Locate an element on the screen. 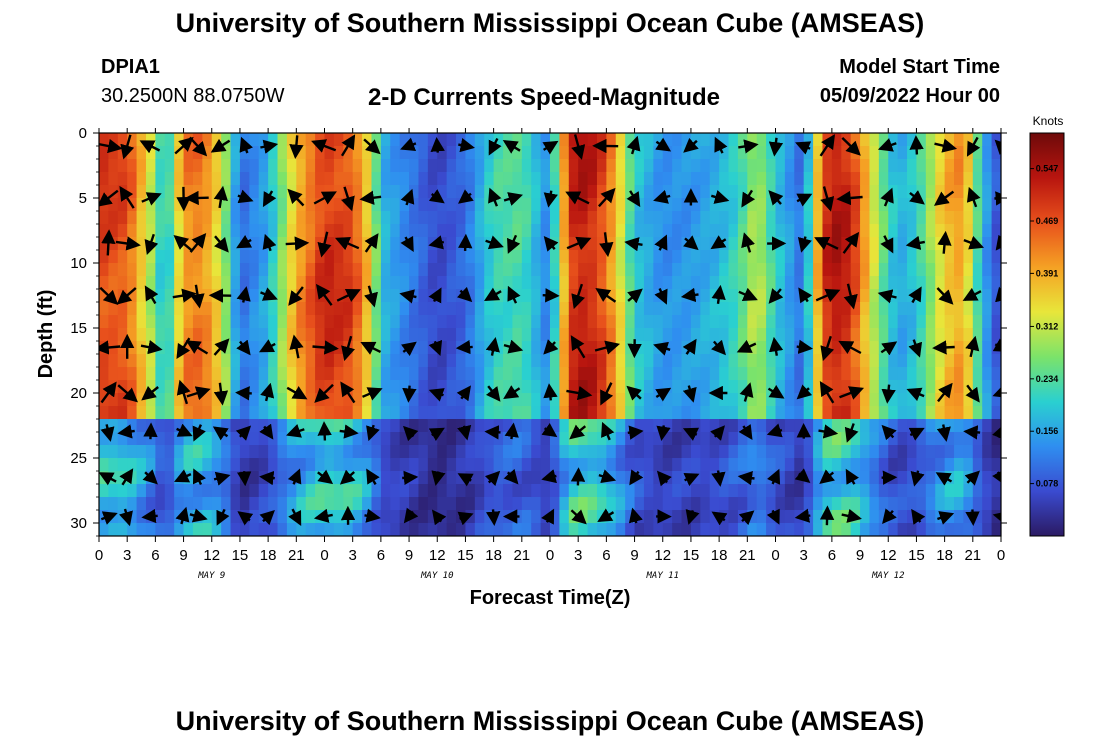  x-tick-label: 12 is located at coordinates (888, 555).